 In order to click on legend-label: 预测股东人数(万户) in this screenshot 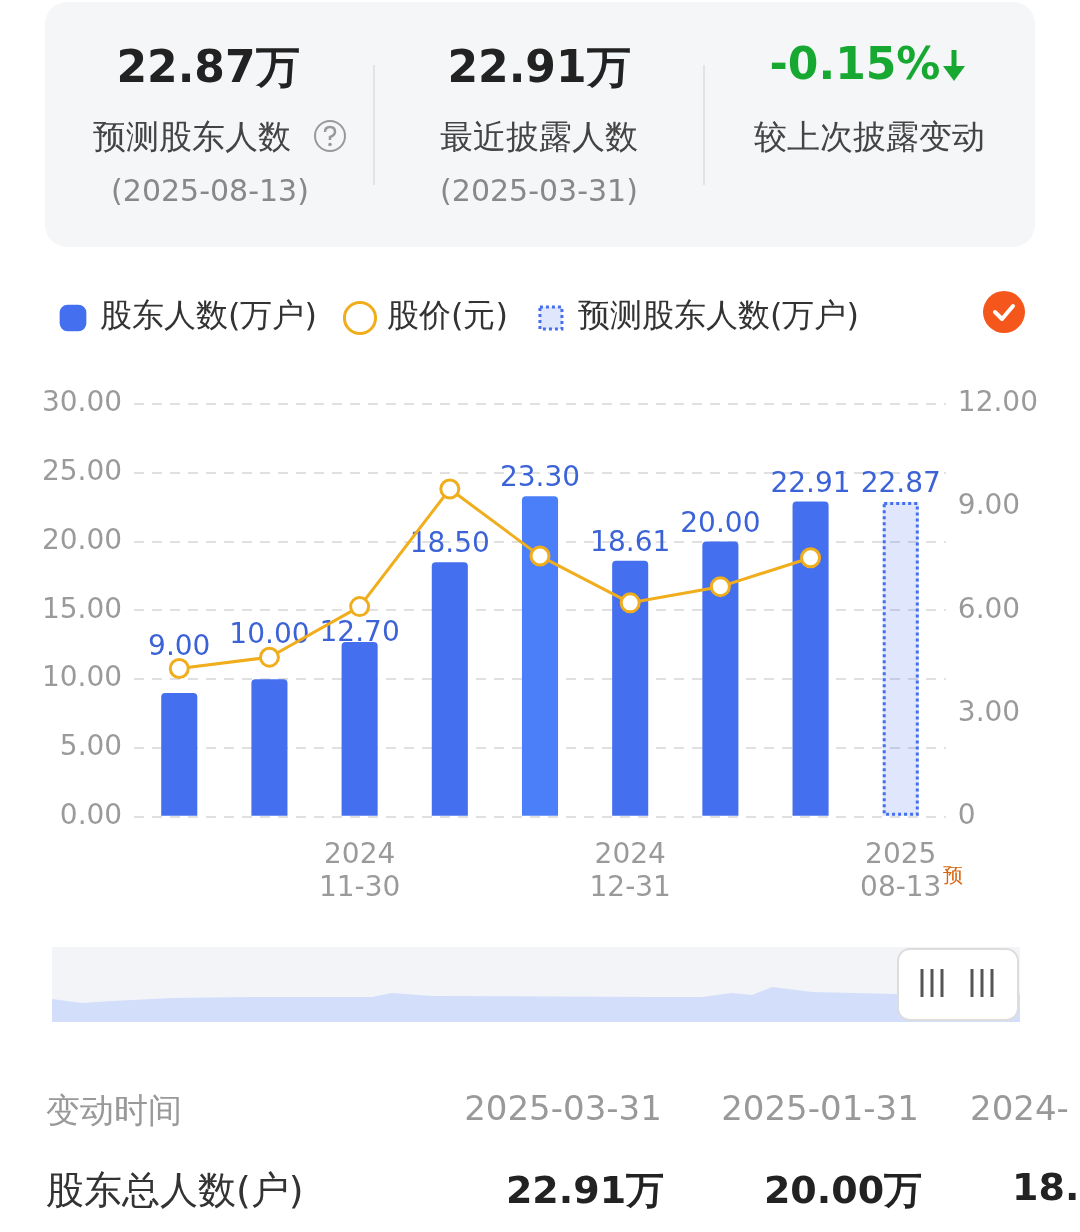, I will do `click(718, 315)`.